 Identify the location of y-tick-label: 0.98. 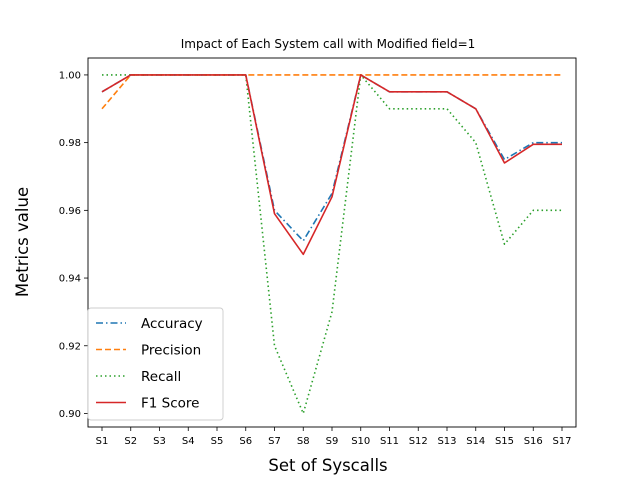
(70, 143).